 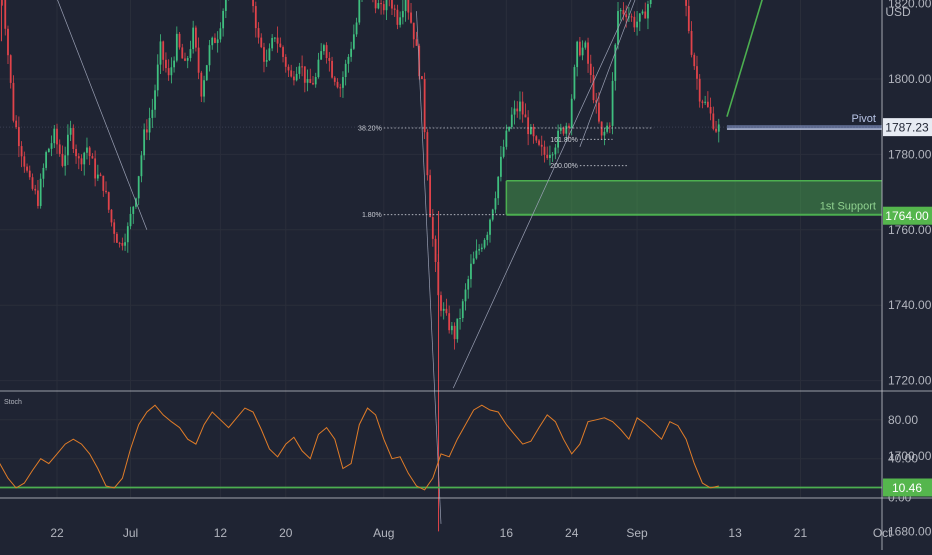 I want to click on y-tick-label: 1780.00, so click(x=910, y=154).